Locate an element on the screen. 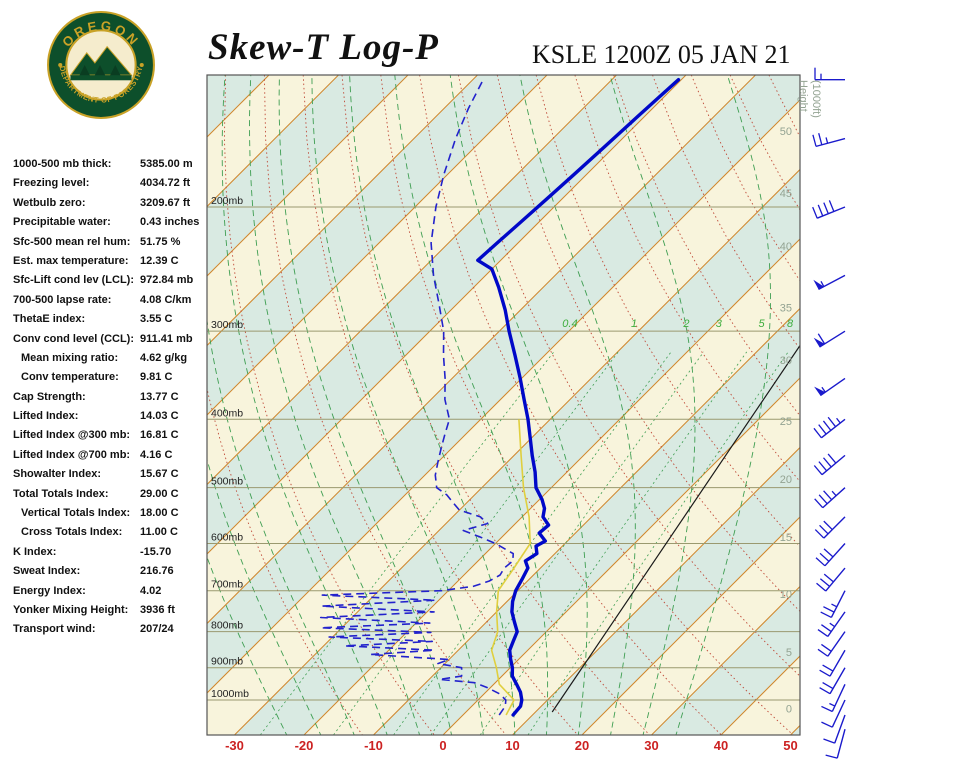 This screenshot has width=960, height=768. panel-label: Sweat Index: is located at coordinates (47, 571).